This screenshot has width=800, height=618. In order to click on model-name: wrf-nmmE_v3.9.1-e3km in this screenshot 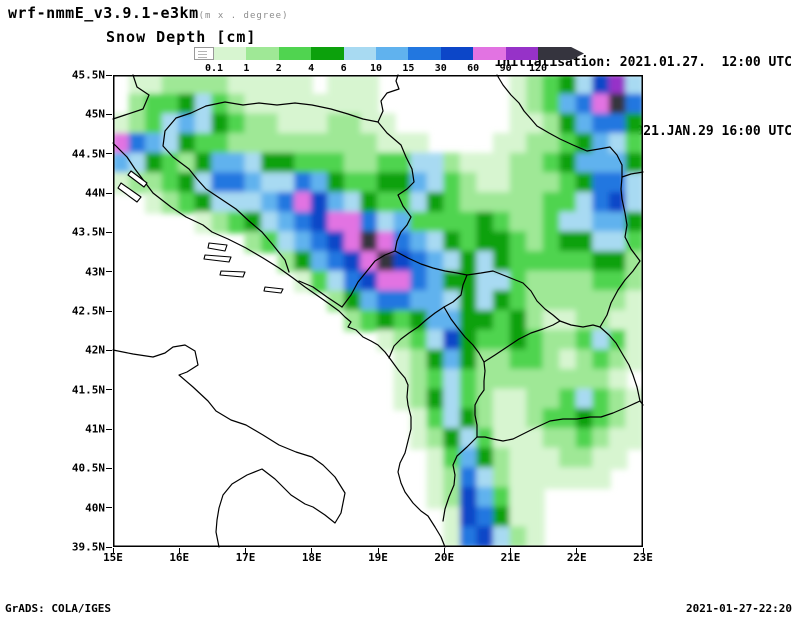, I will do `click(103, 13)`.